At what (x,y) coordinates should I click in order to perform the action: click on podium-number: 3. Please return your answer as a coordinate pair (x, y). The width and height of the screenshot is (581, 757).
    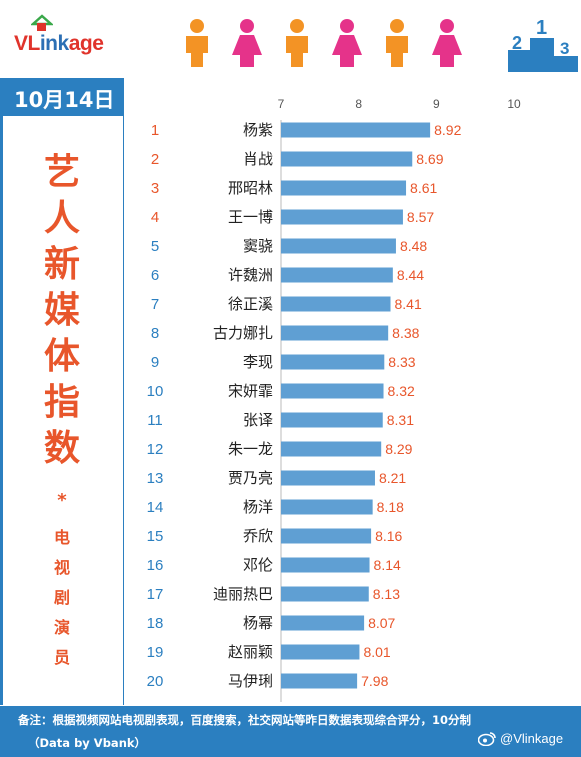
    Looking at the image, I should click on (564, 48).